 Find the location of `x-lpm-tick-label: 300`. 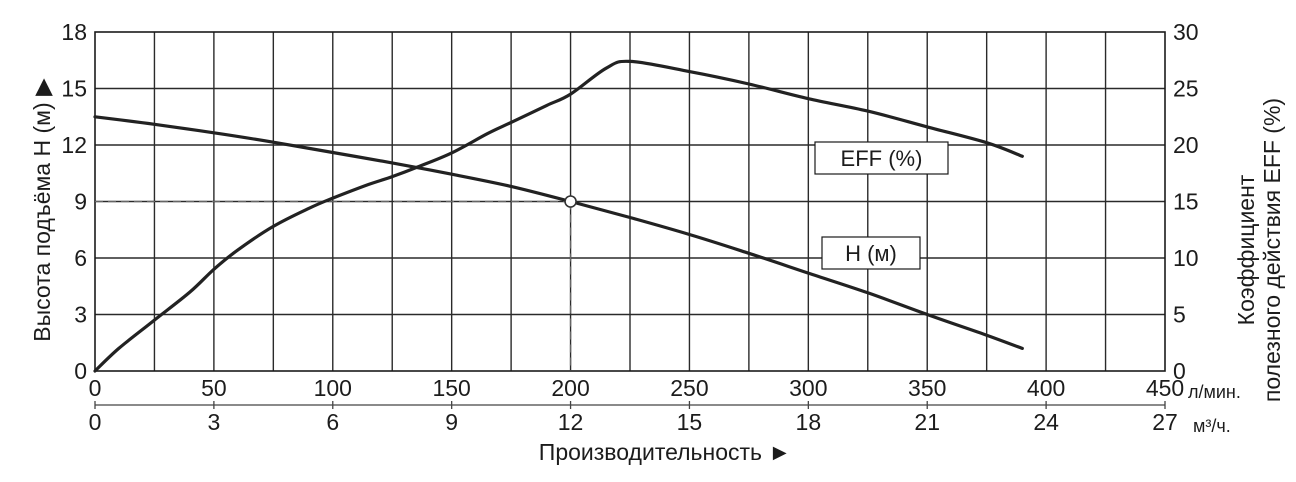

x-lpm-tick-label: 300 is located at coordinates (808, 388).